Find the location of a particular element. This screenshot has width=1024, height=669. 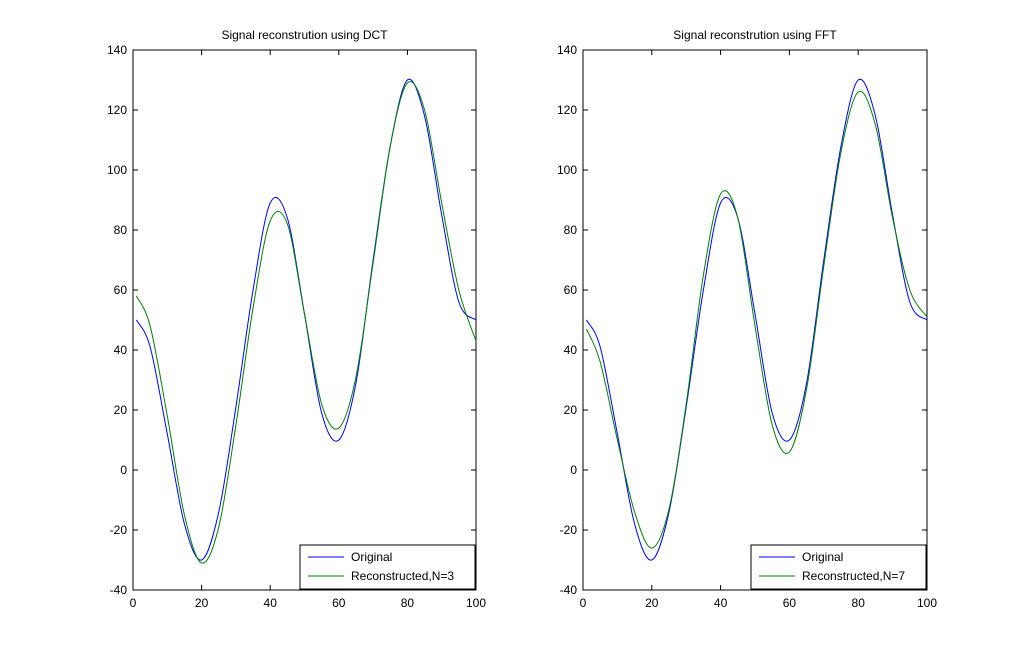

chart-title: Signal reconstrution using DCT is located at coordinates (304, 35).